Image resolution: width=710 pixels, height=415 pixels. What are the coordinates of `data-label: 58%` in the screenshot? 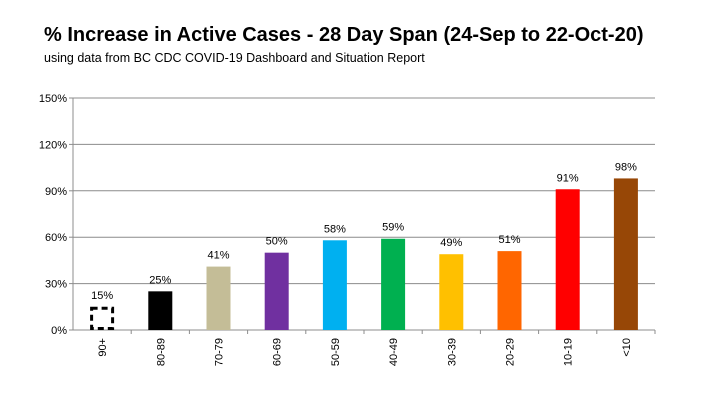 It's located at (335, 229).